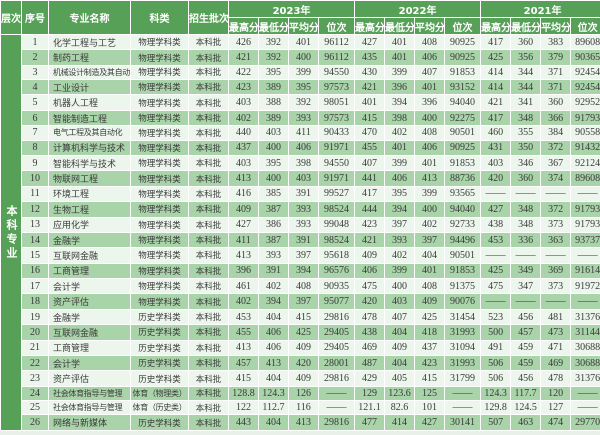 The height and width of the screenshot is (435, 600). What do you see at coordinates (463, 147) in the screenshot?
I see `cell-score: 90925` at bounding box center [463, 147].